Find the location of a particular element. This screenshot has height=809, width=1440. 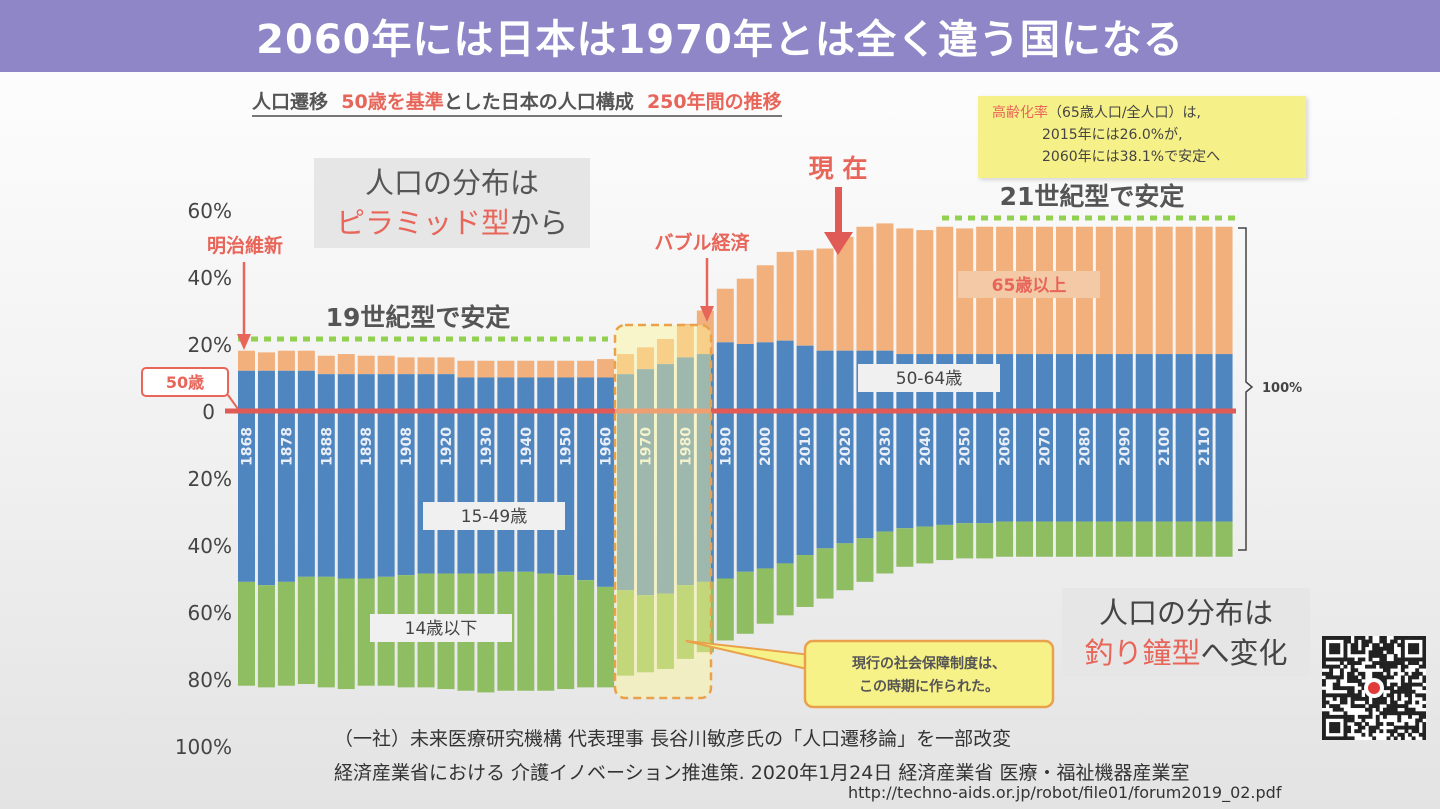

segment-label: 65歳以上 is located at coordinates (1029, 285).